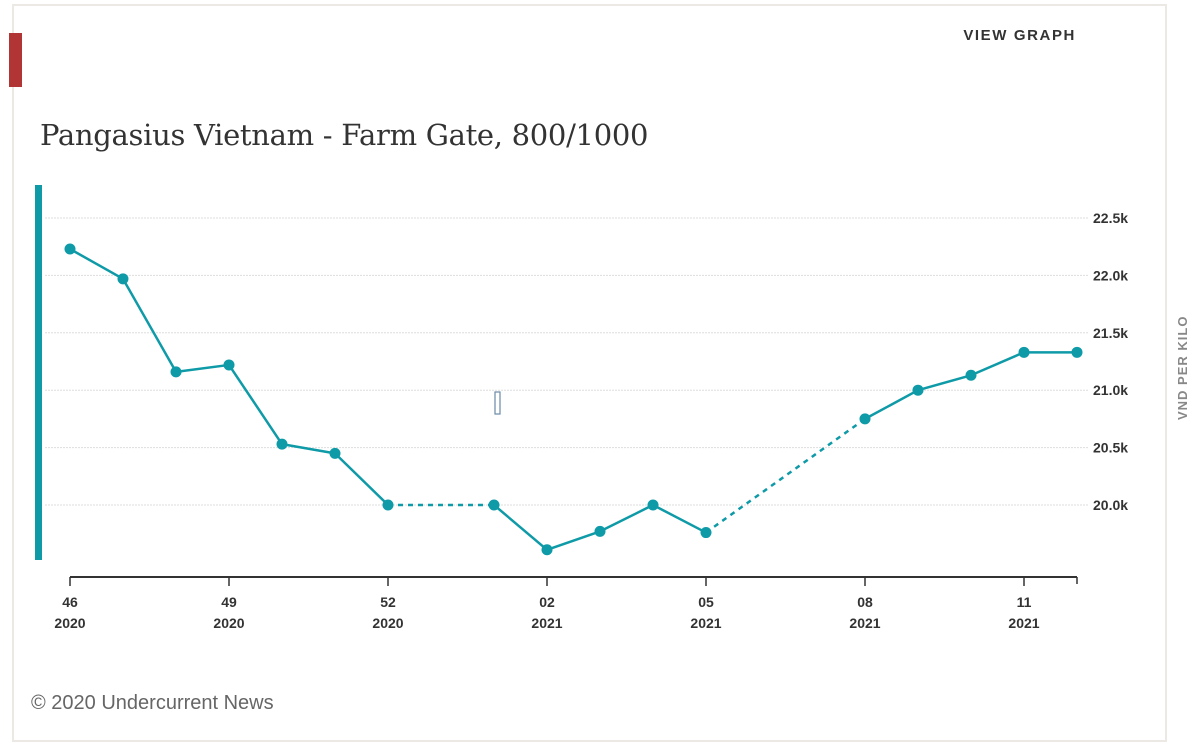  What do you see at coordinates (1110, 333) in the screenshot?
I see `y-tick-label: 21.5k` at bounding box center [1110, 333].